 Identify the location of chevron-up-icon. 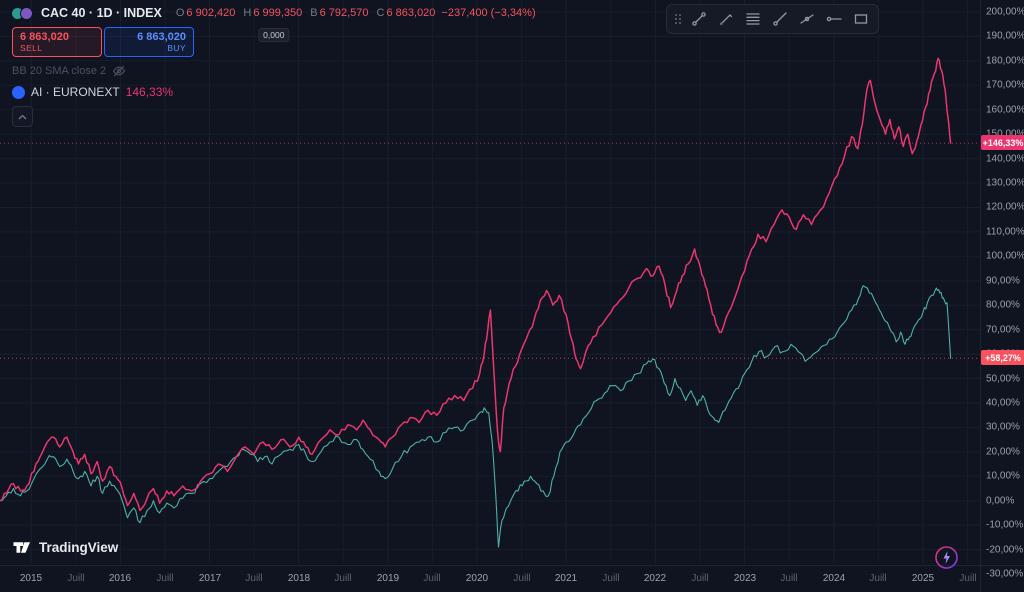
(22, 117).